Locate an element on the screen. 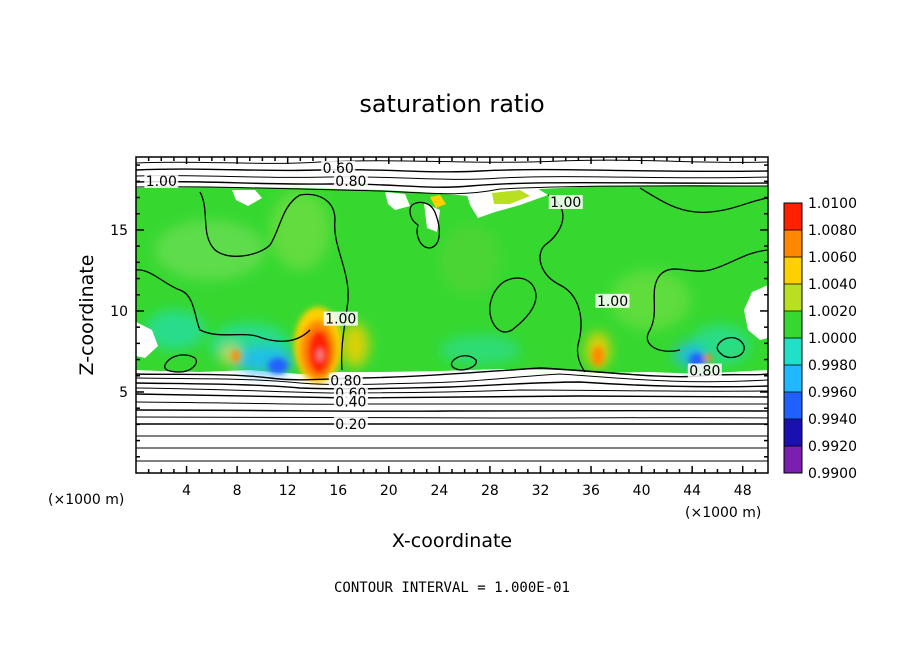  contour-closed-left is located at coordinates (180, 363).